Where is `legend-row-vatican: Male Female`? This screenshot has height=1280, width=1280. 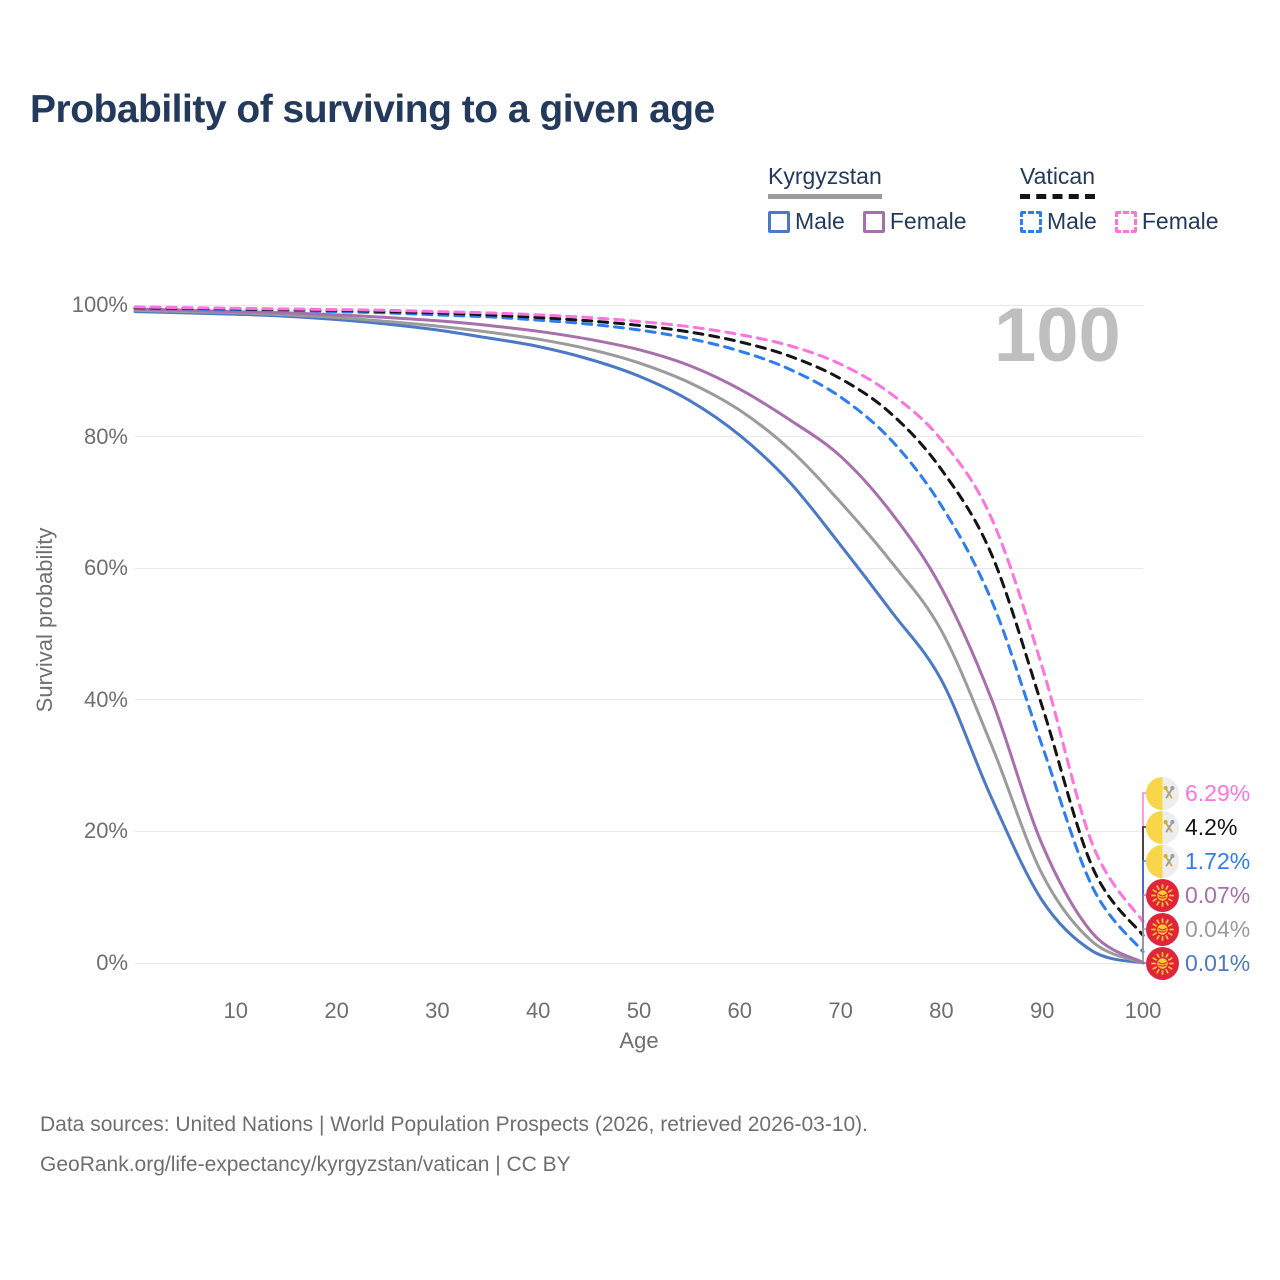
legend-row-vatican: Male Female is located at coordinates (1119, 221).